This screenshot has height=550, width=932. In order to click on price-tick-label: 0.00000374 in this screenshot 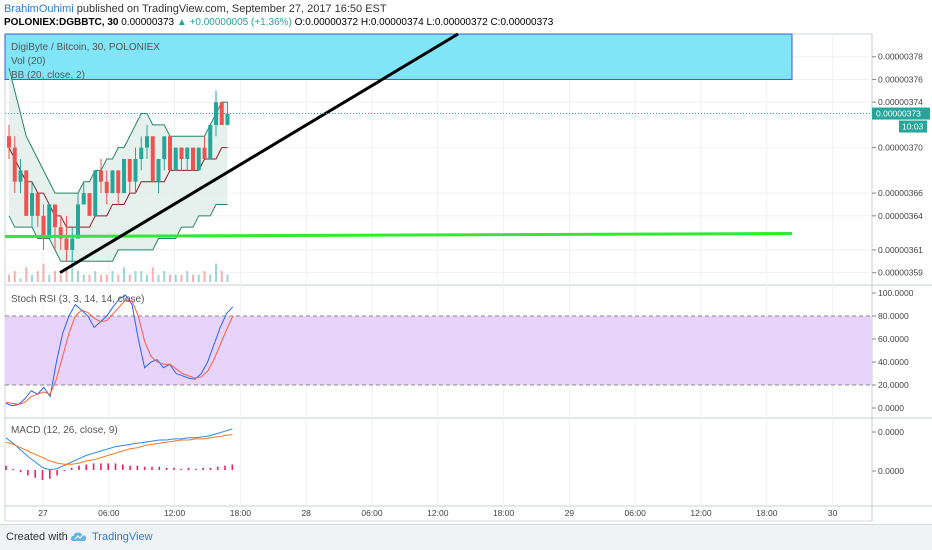, I will do `click(900, 102)`.